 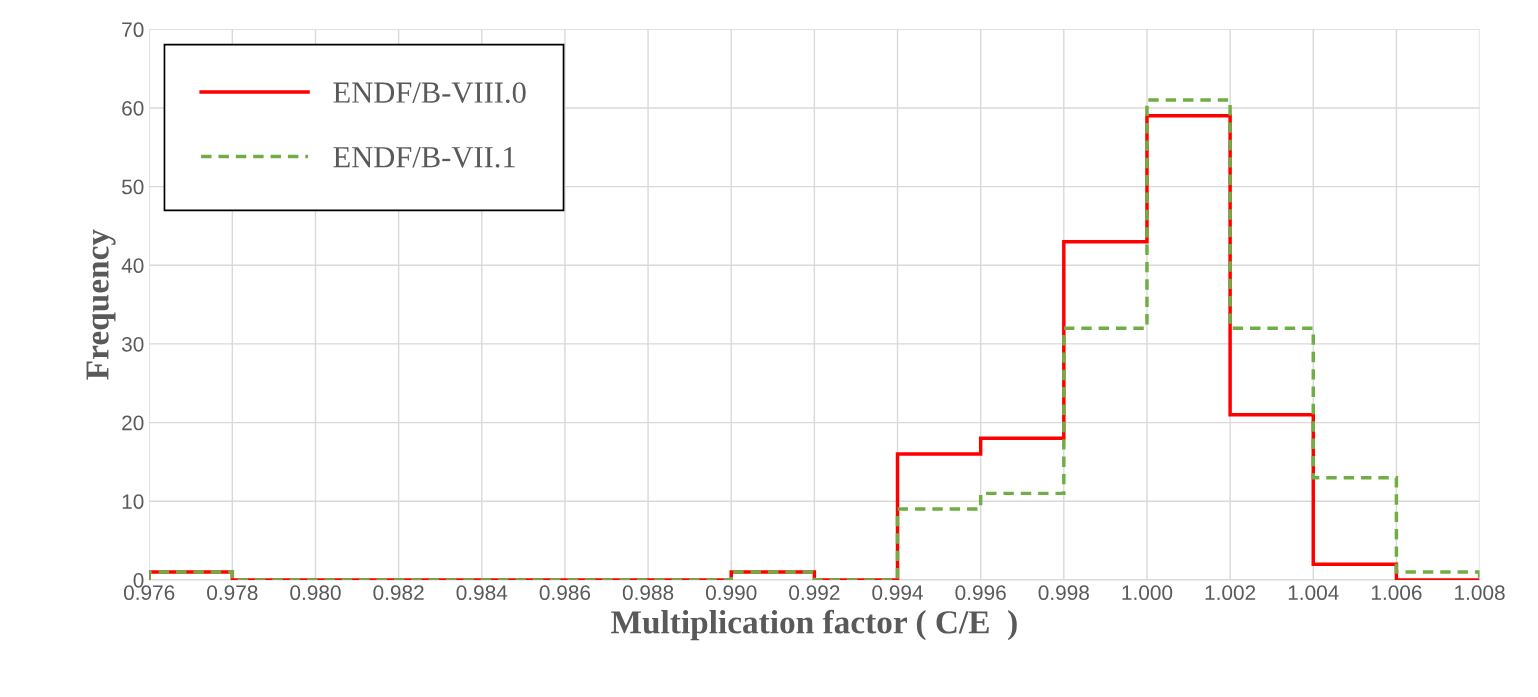 I want to click on y-tick-label: 10, so click(x=133, y=501).